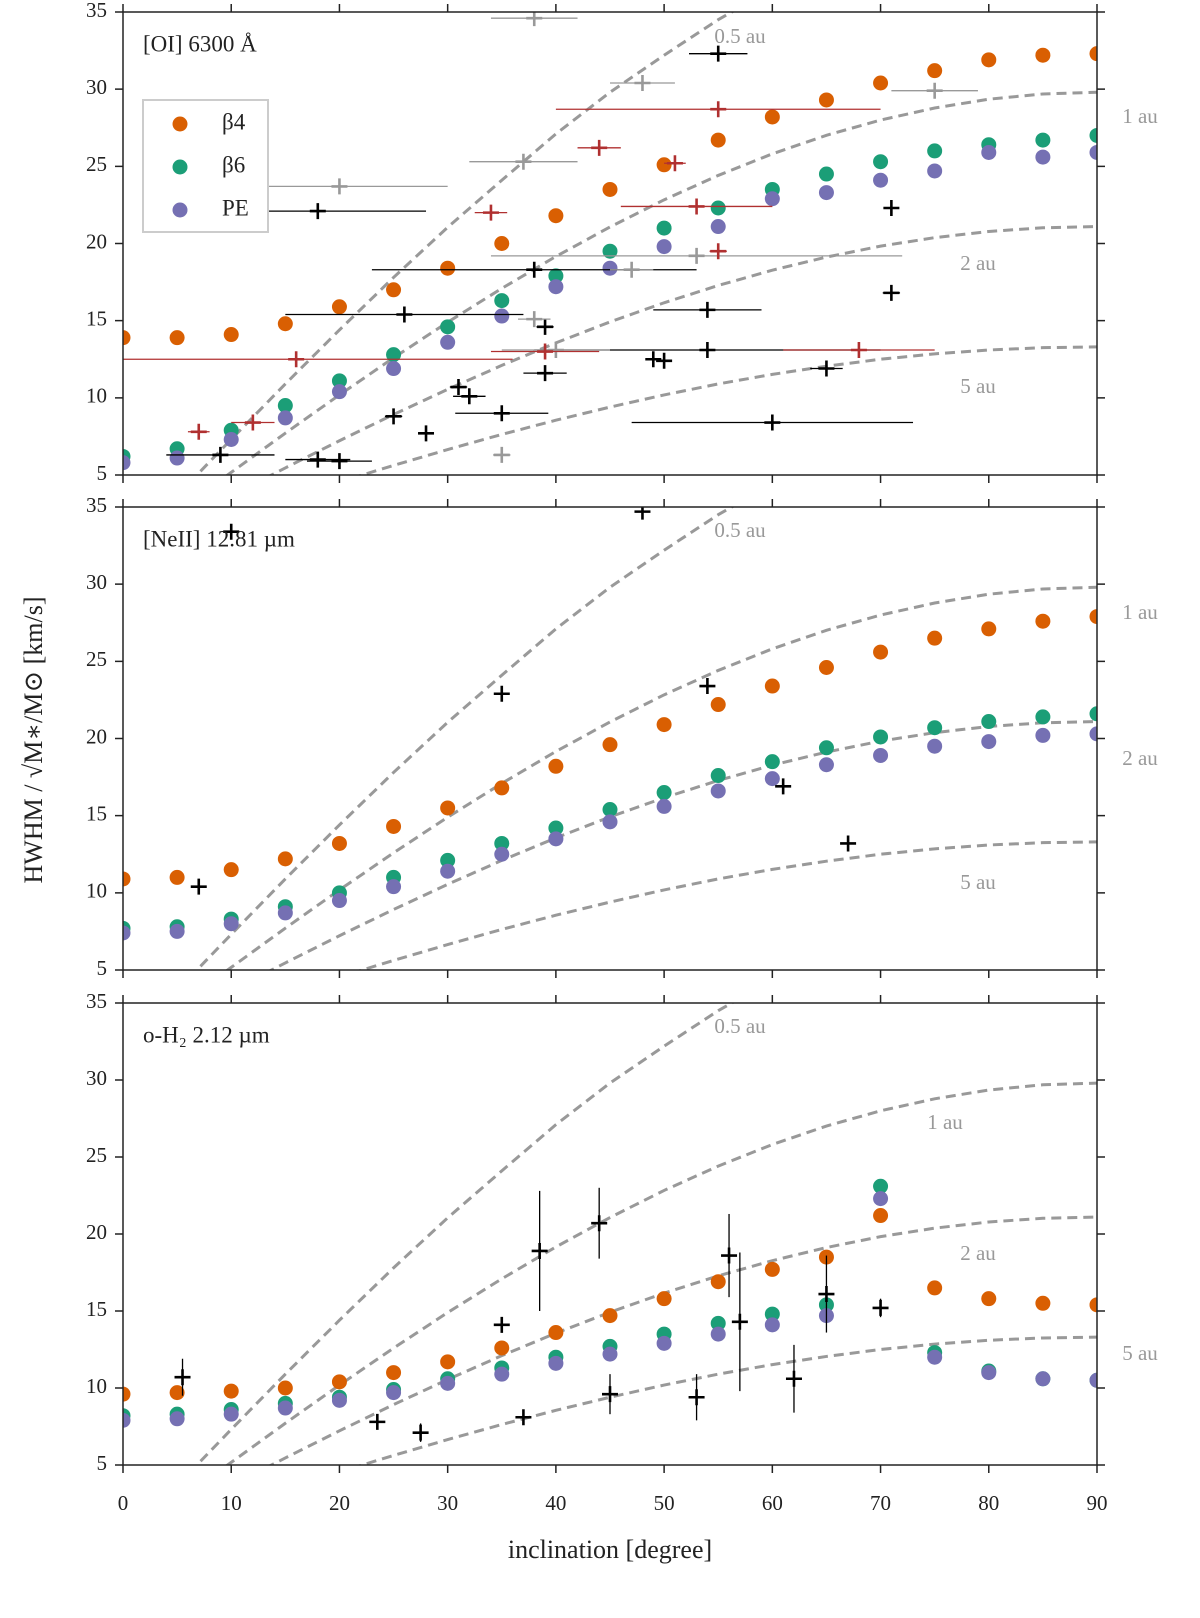 The image size is (1200, 1618). I want to click on panel-title: [NeII] 12.81 µm, so click(219, 538).